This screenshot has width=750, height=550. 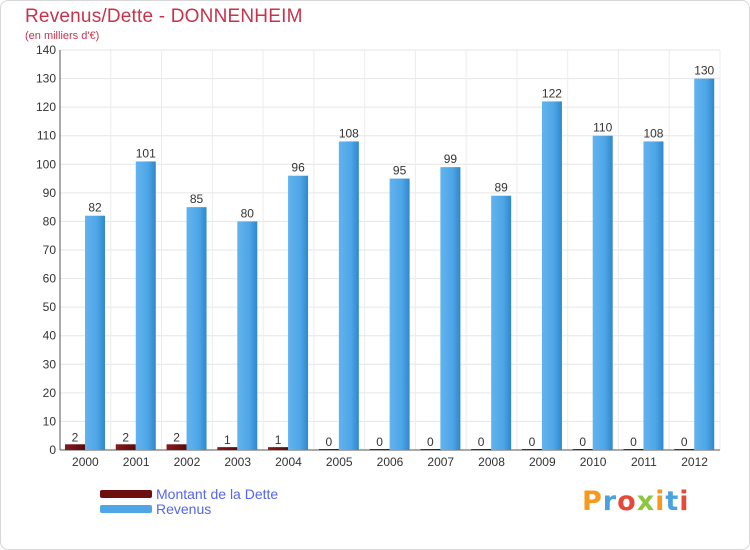 What do you see at coordinates (50, 279) in the screenshot?
I see `y-tick-label: 60` at bounding box center [50, 279].